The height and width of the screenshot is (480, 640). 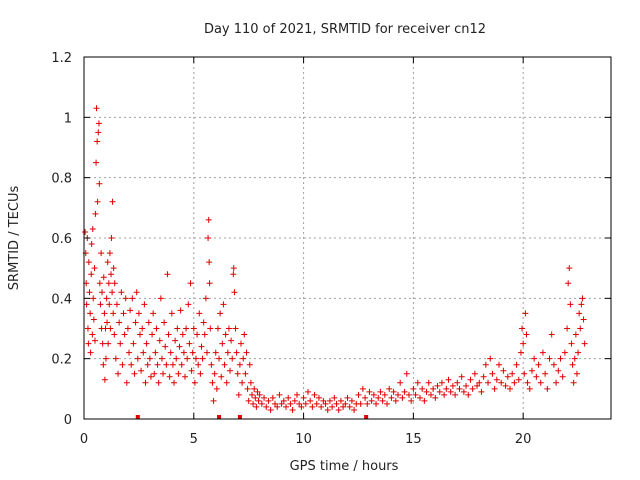 What do you see at coordinates (303, 439) in the screenshot?
I see `x-tick-label: 10` at bounding box center [303, 439].